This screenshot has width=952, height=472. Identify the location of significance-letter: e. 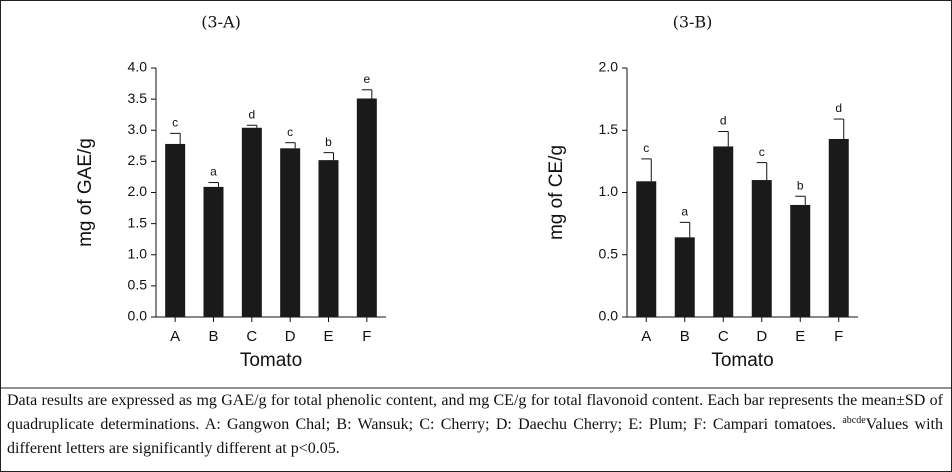
(366, 79).